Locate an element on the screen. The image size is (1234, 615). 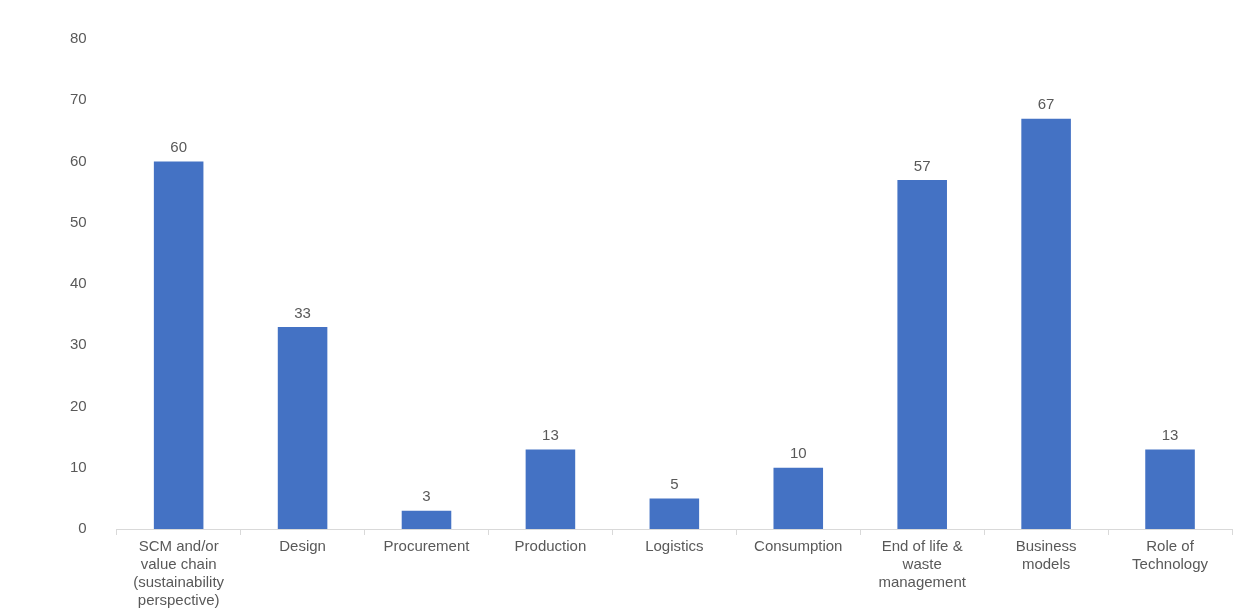
y-tick-label: 60 is located at coordinates (78, 160).